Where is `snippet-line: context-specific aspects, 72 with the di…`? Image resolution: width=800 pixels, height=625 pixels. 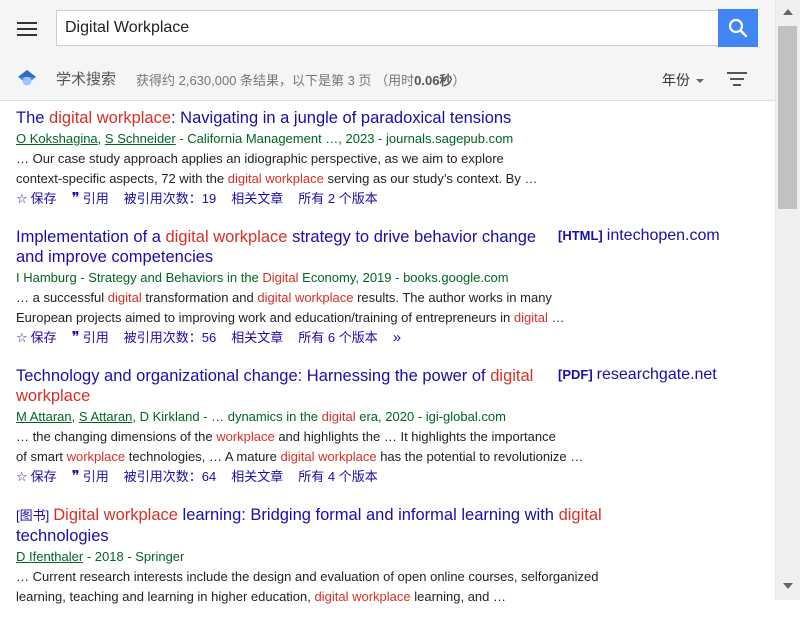
snippet-line: context-specific aspects, 72 with the di… is located at coordinates (386, 179).